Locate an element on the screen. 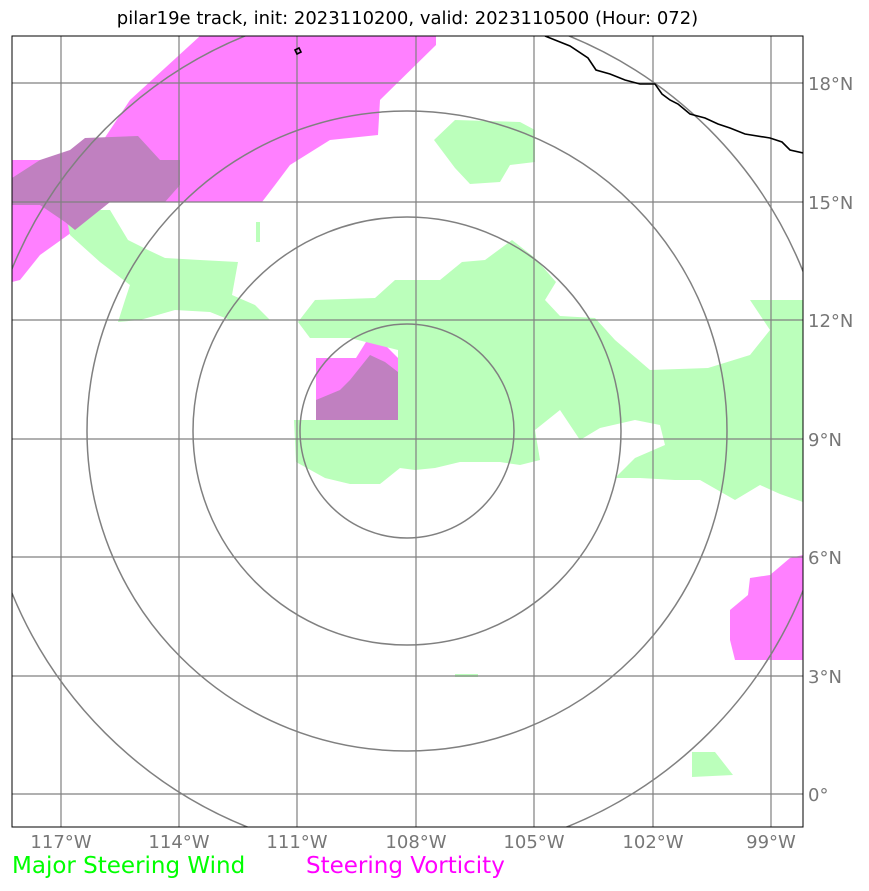 The image size is (869, 891). coastline is located at coordinates (548, 95).